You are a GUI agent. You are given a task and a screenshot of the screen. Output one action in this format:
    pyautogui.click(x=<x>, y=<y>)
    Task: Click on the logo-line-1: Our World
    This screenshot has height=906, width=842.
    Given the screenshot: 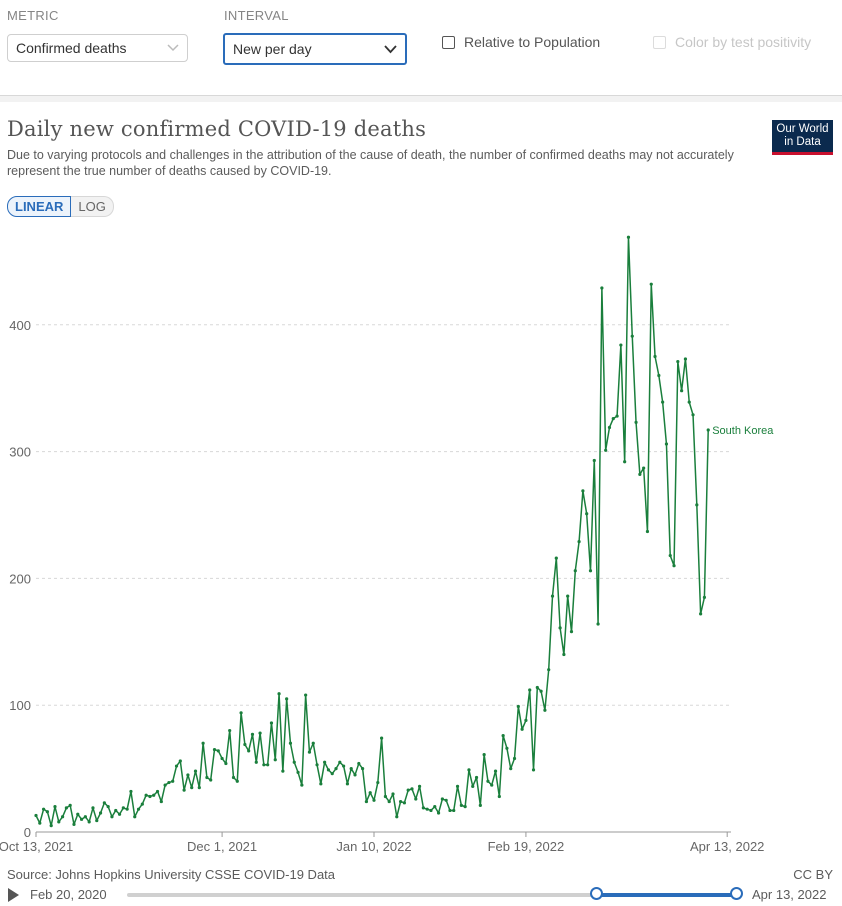 What is the action you would take?
    pyautogui.click(x=802, y=129)
    